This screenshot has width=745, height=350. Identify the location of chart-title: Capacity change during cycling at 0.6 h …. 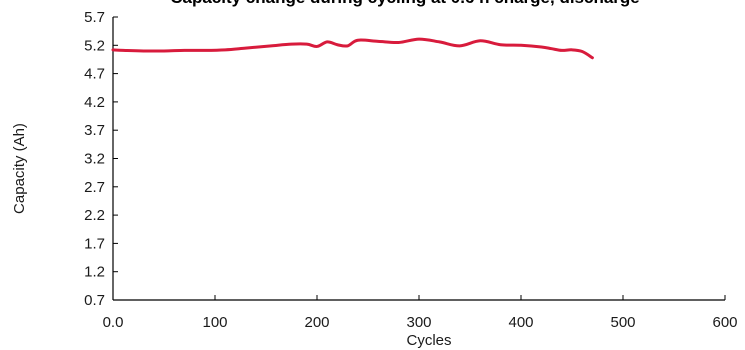
(405, 3).